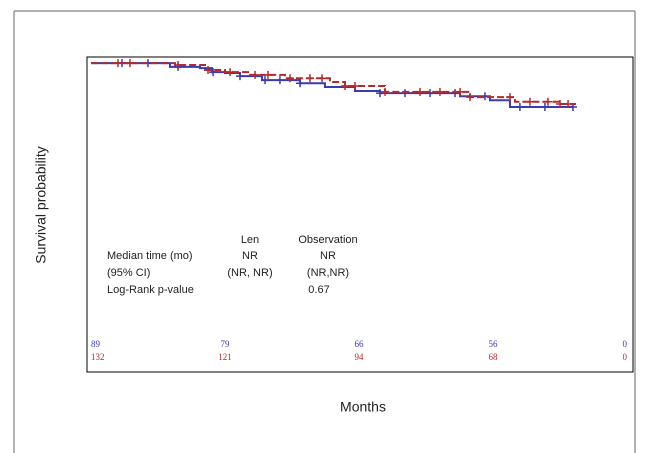 The width and height of the screenshot is (649, 453). What do you see at coordinates (494, 344) in the screenshot?
I see `at-risk-count: 56` at bounding box center [494, 344].